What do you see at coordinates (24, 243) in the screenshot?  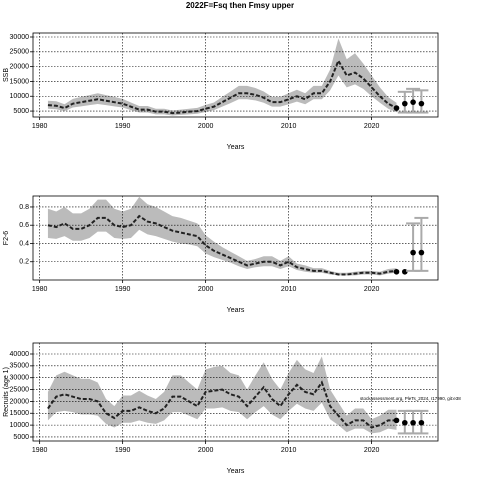 I see `y-tick-label: 0.4` at bounding box center [24, 243].